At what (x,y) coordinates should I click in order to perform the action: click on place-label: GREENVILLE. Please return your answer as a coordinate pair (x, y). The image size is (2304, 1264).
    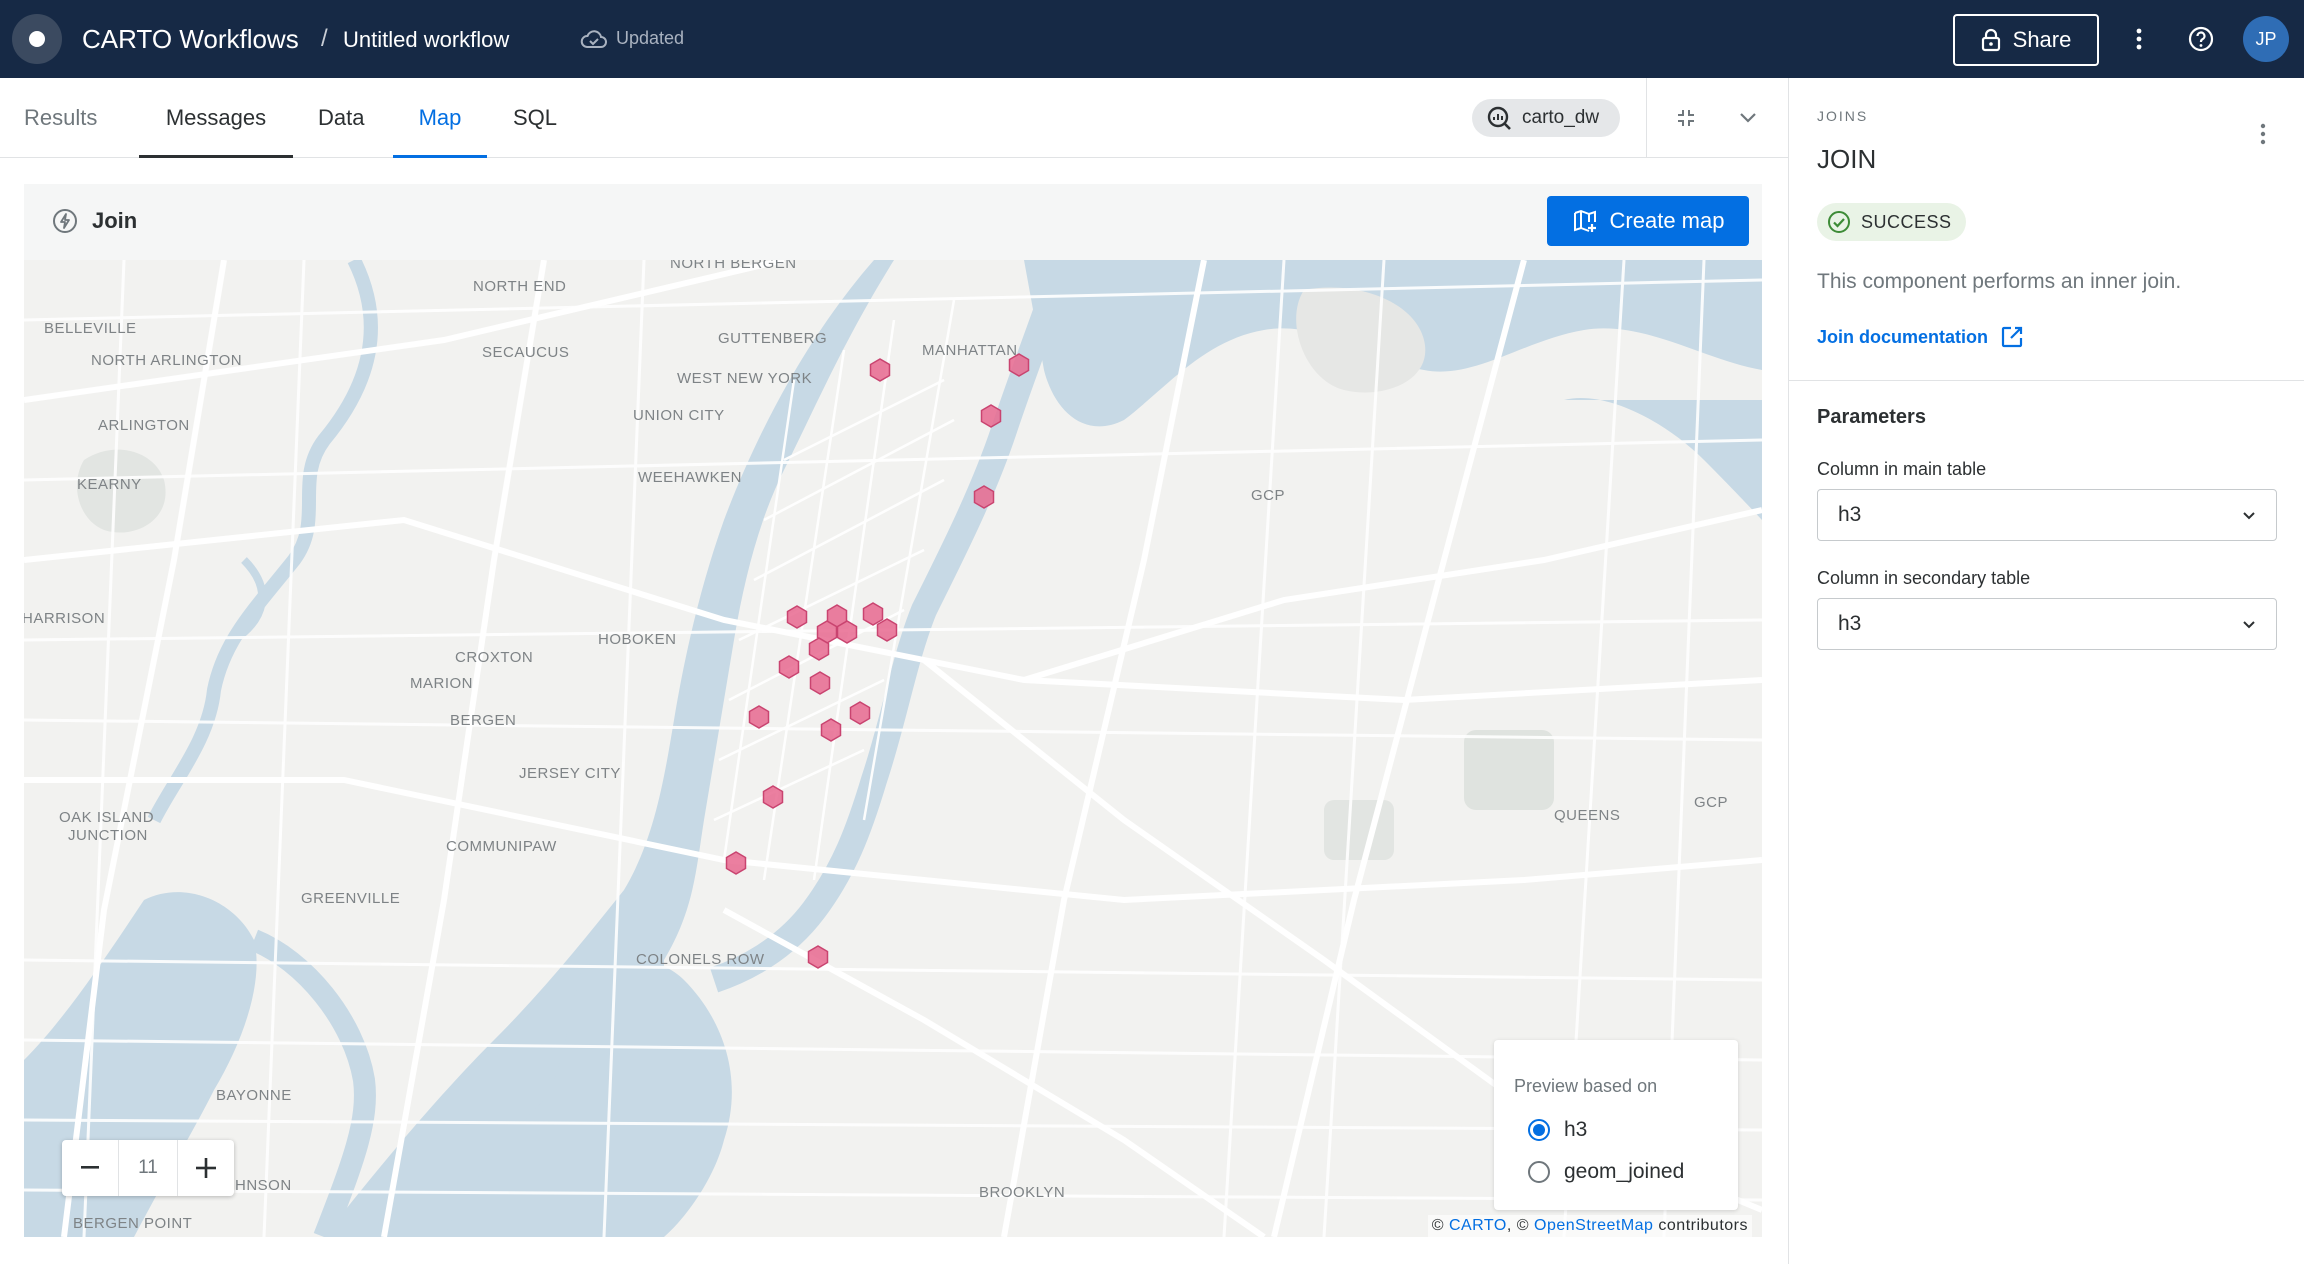
    Looking at the image, I should click on (351, 898).